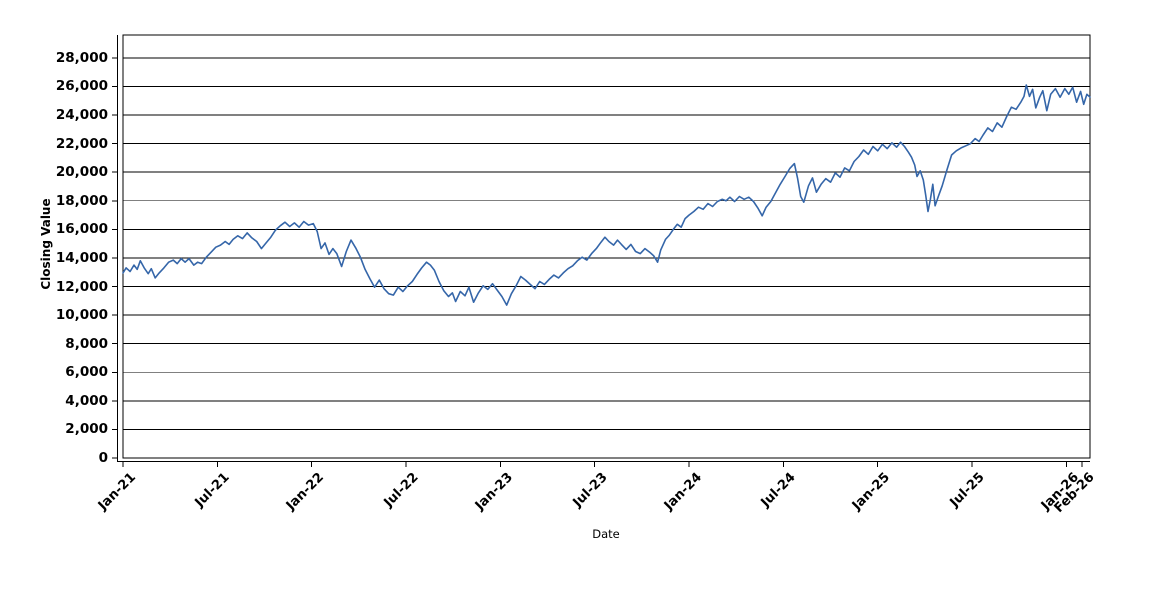 The image size is (1150, 600). Describe the element at coordinates (81, 115) in the screenshot. I see `y-tick-label: 24,000` at that location.